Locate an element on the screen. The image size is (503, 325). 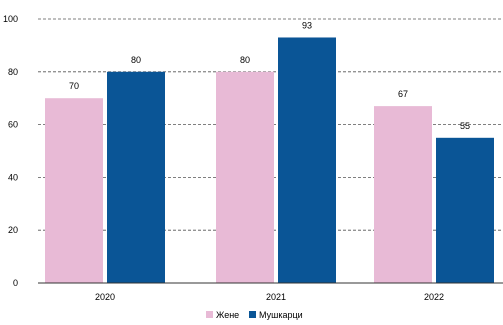
data-label: 93 is located at coordinates (307, 25).